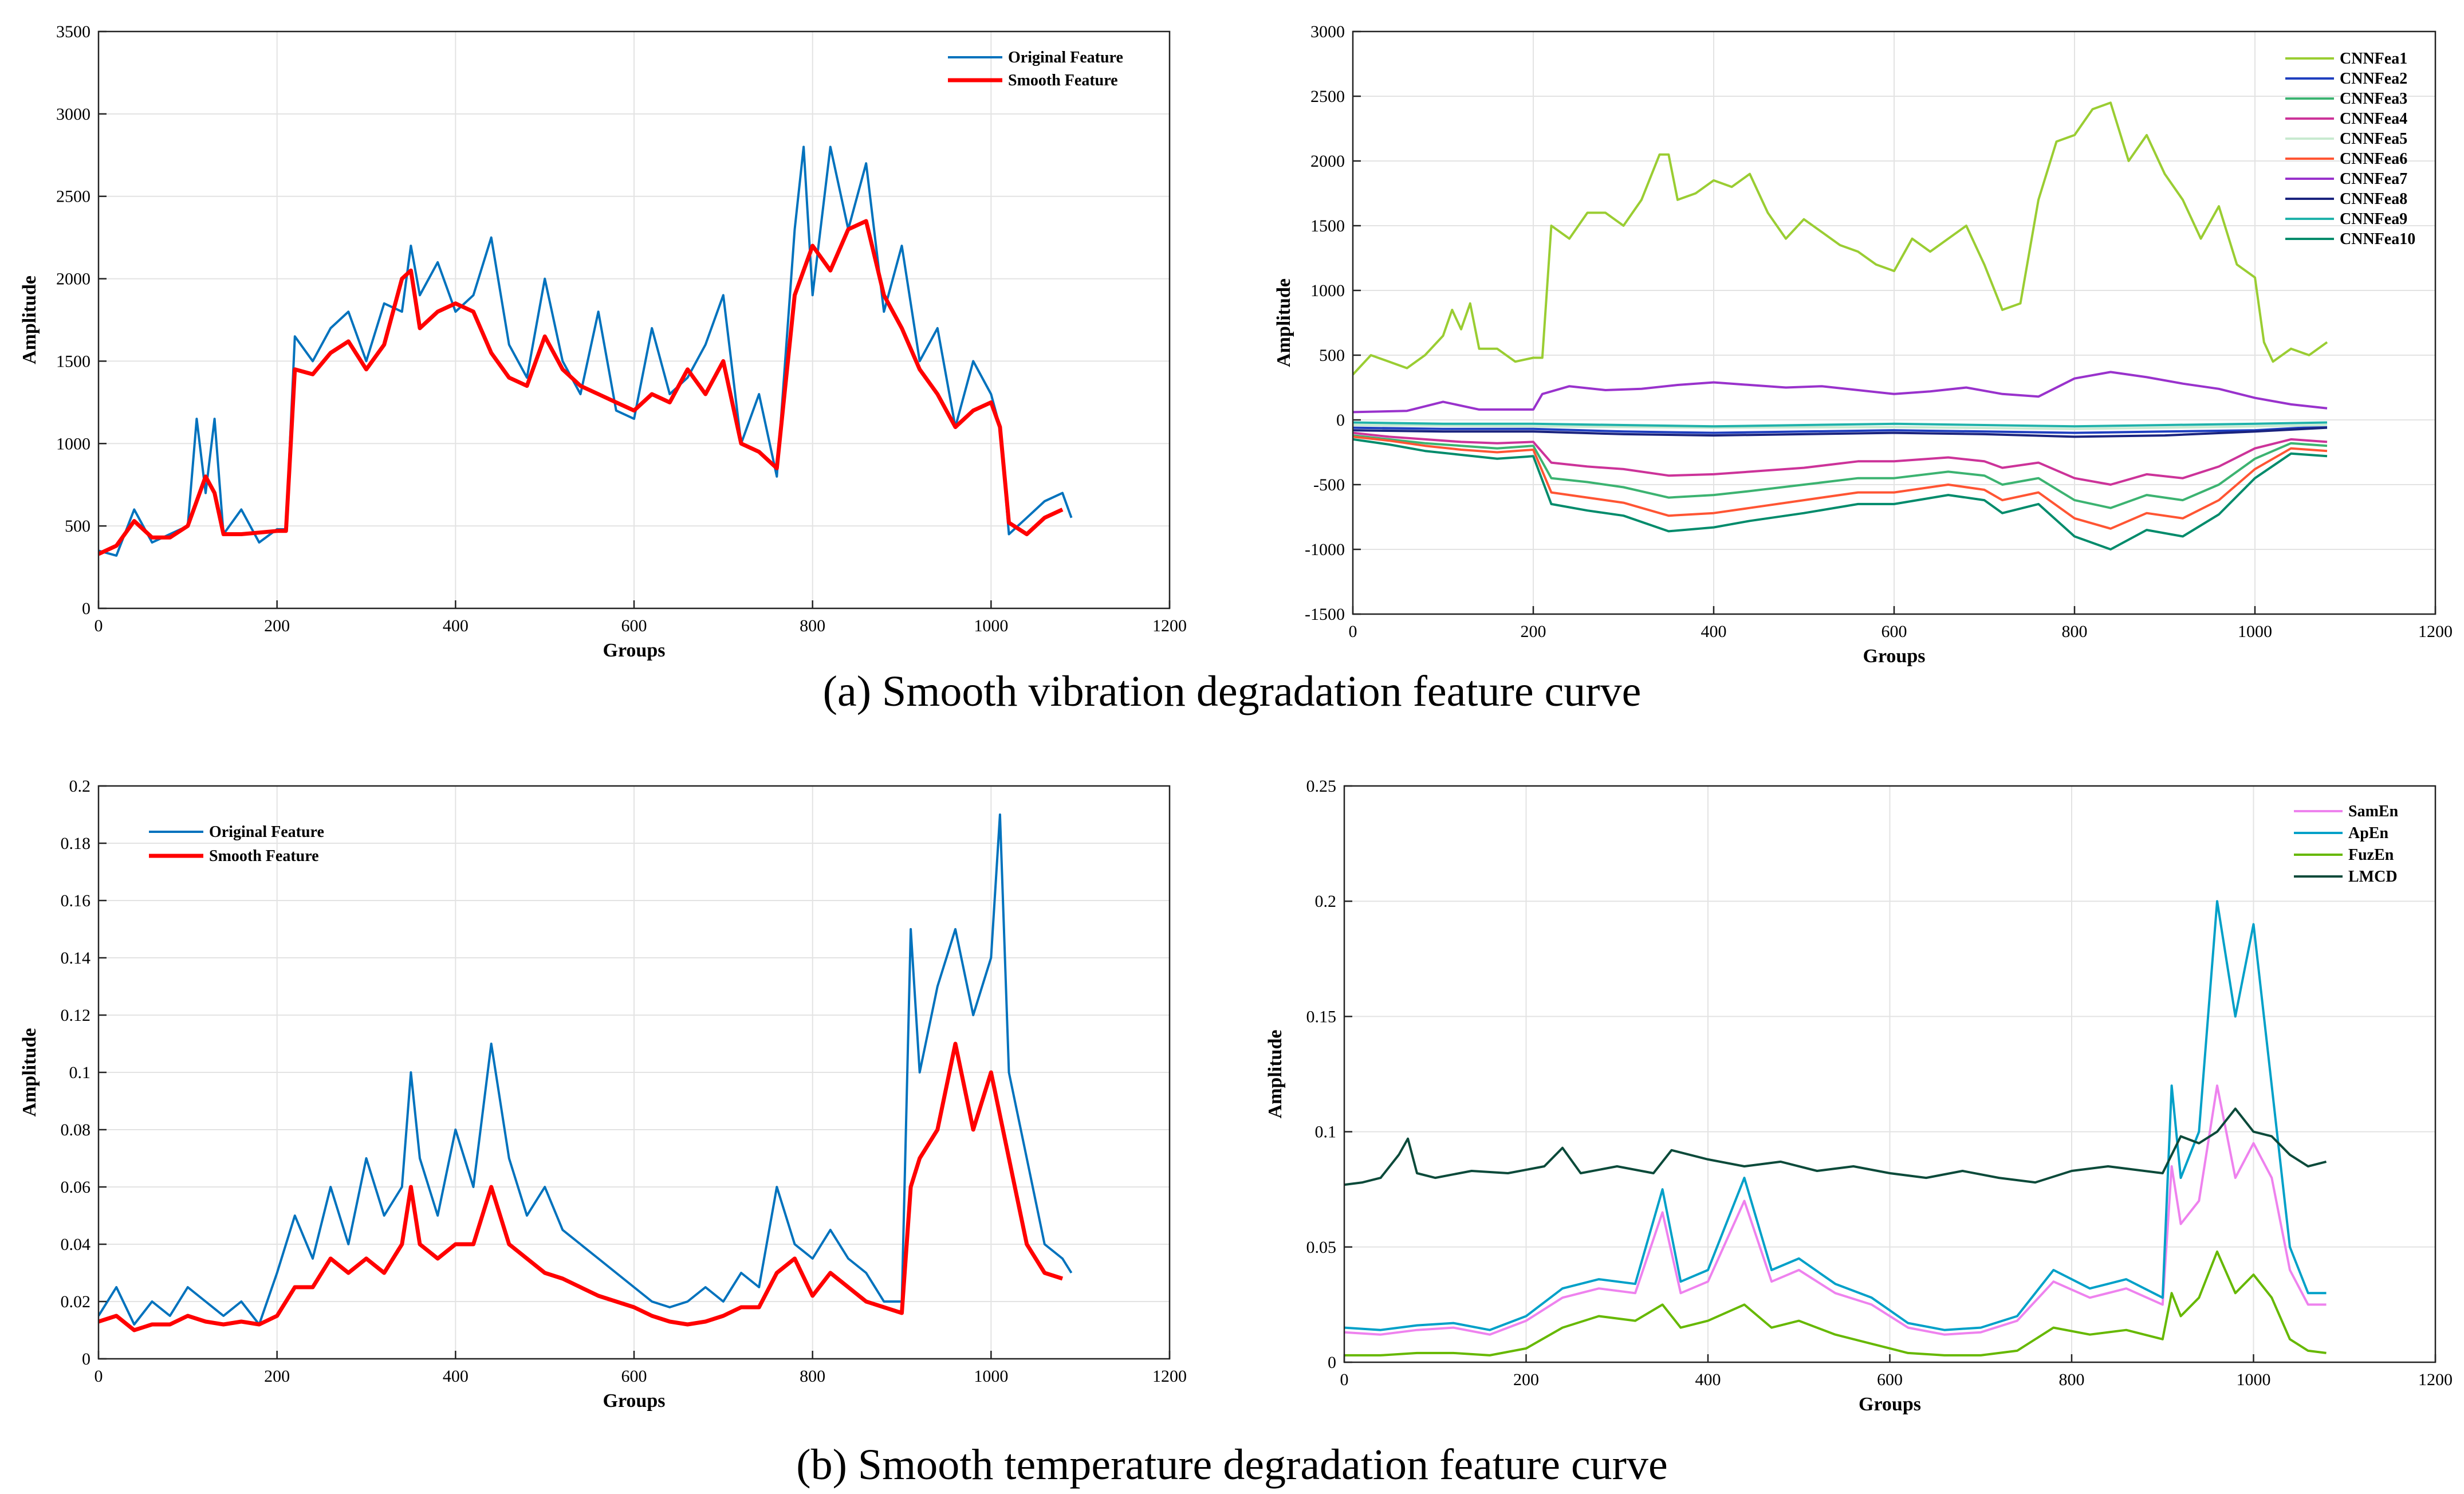  I want to click on y-tick-label: 0.18, so click(76, 843).